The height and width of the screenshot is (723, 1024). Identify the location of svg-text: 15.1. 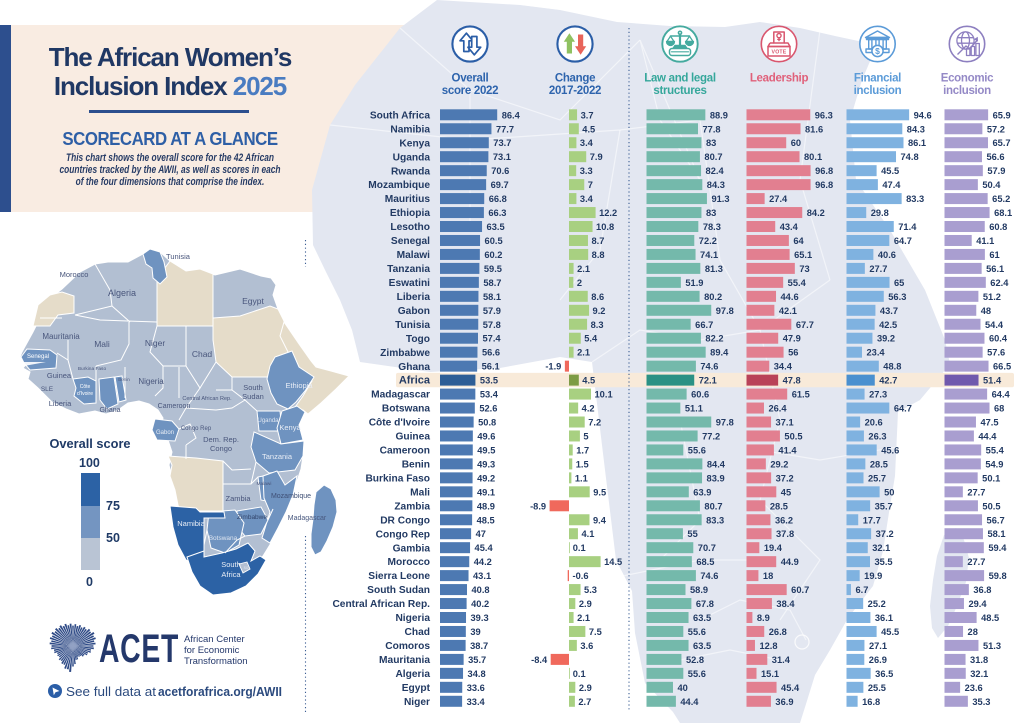
(770, 674).